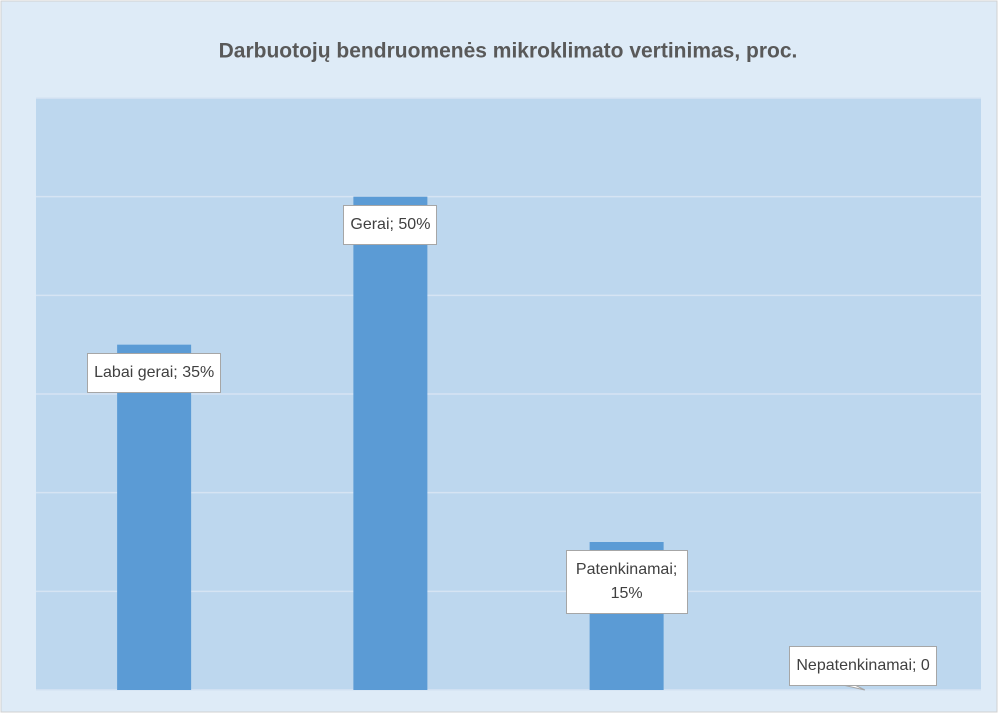  Describe the element at coordinates (154, 372) in the screenshot. I see `data-label: Labai gerai; 35%` at that location.